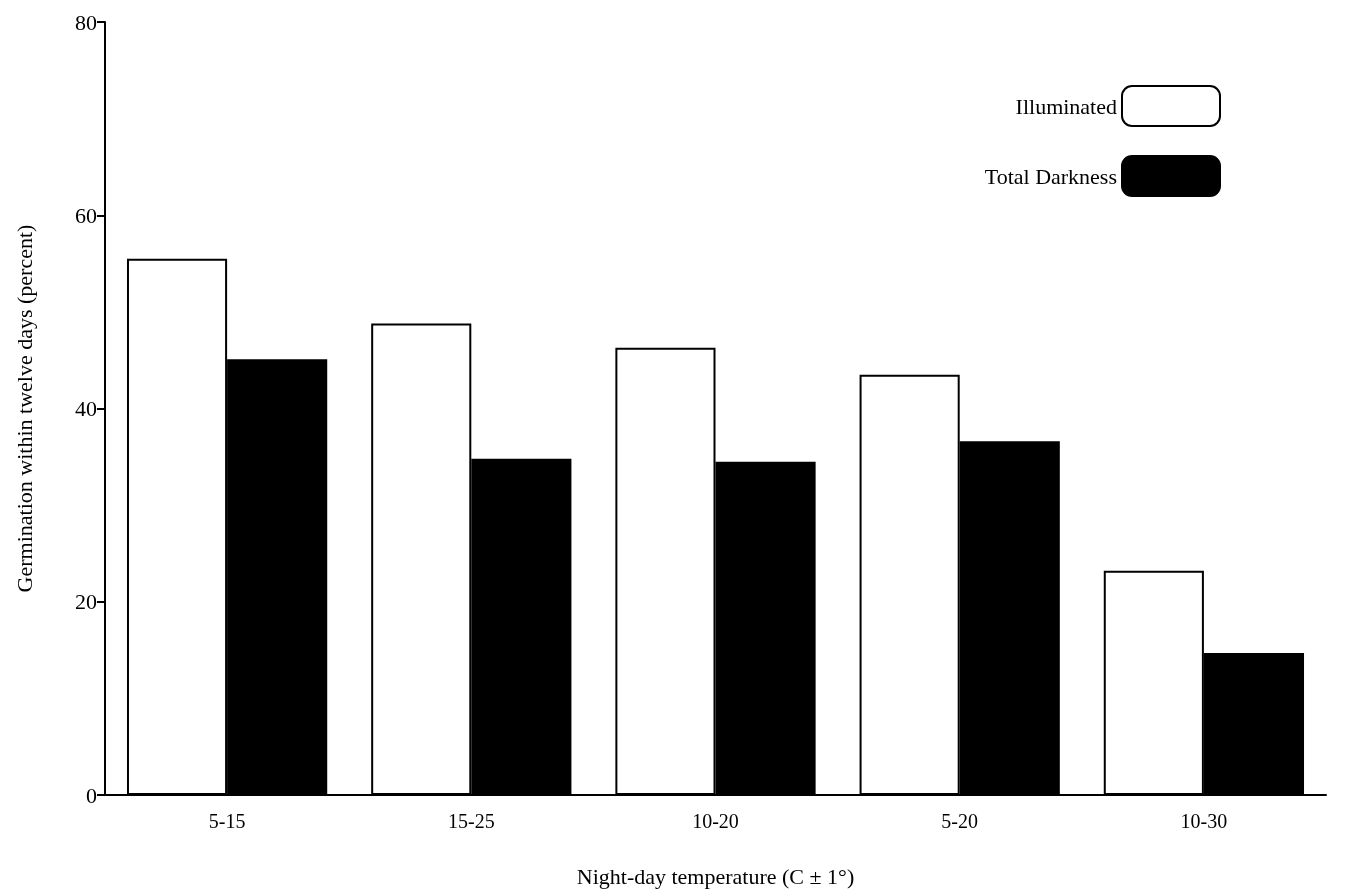  What do you see at coordinates (1204, 821) in the screenshot?
I see `x-tick-label: 10-30` at bounding box center [1204, 821].